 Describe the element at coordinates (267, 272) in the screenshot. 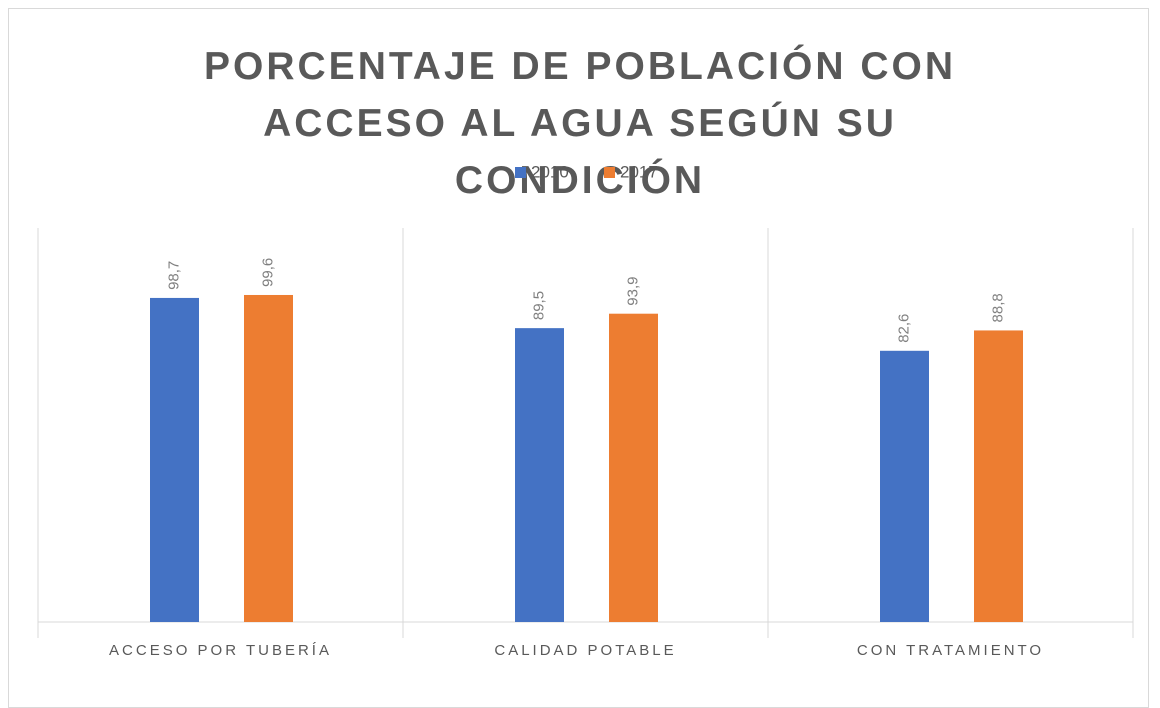

I see `data-label: 99,6` at that location.